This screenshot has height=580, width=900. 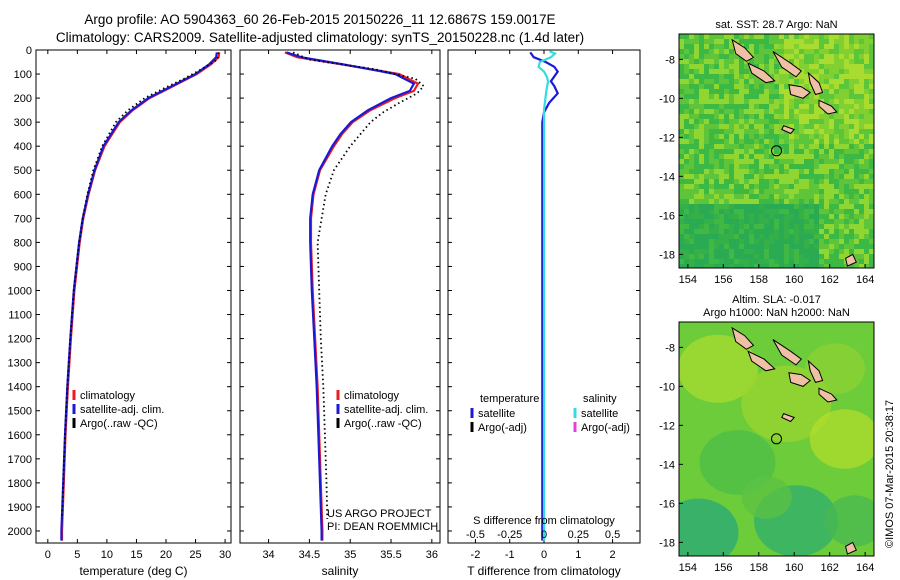 What do you see at coordinates (136, 555) in the screenshot?
I see `x-tick-label: 15` at bounding box center [136, 555].